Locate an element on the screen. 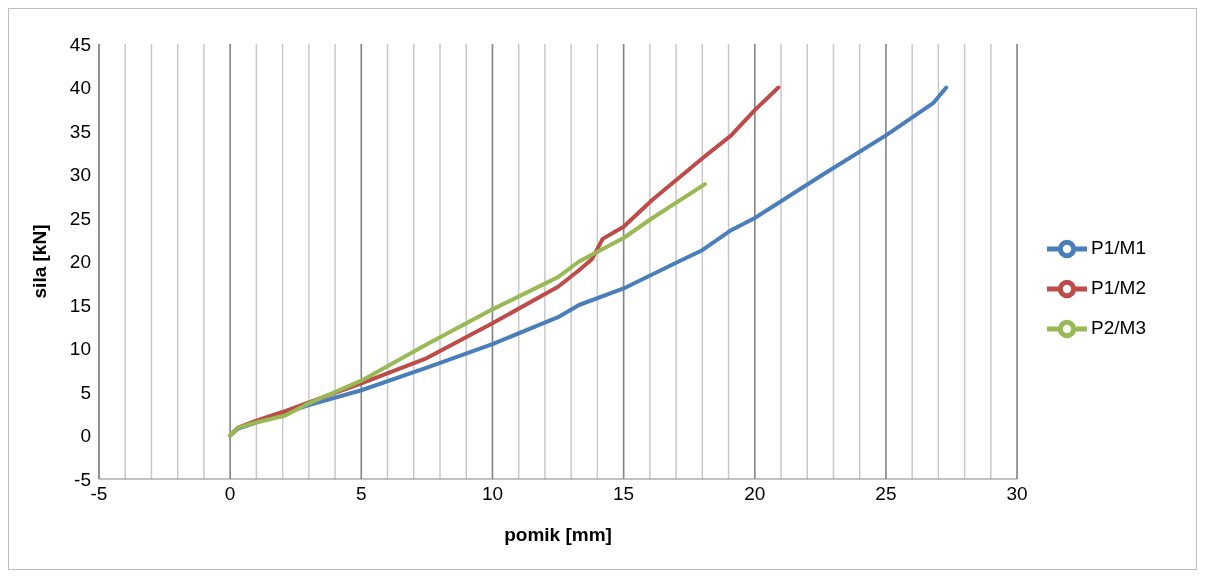  x-tick-label: 0 is located at coordinates (230, 494).